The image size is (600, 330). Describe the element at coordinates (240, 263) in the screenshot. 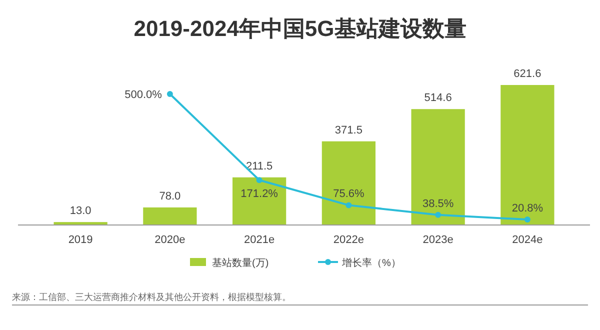

I see `legend-label: 基站数量(万)` at that location.